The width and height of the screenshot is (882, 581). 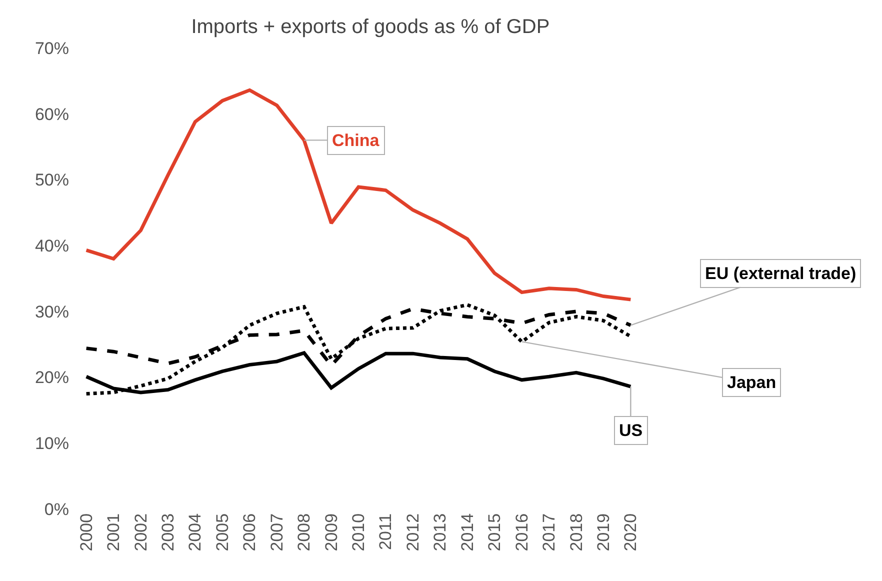 What do you see at coordinates (522, 532) in the screenshot?
I see `x-tick-label: 2016` at bounding box center [522, 532].